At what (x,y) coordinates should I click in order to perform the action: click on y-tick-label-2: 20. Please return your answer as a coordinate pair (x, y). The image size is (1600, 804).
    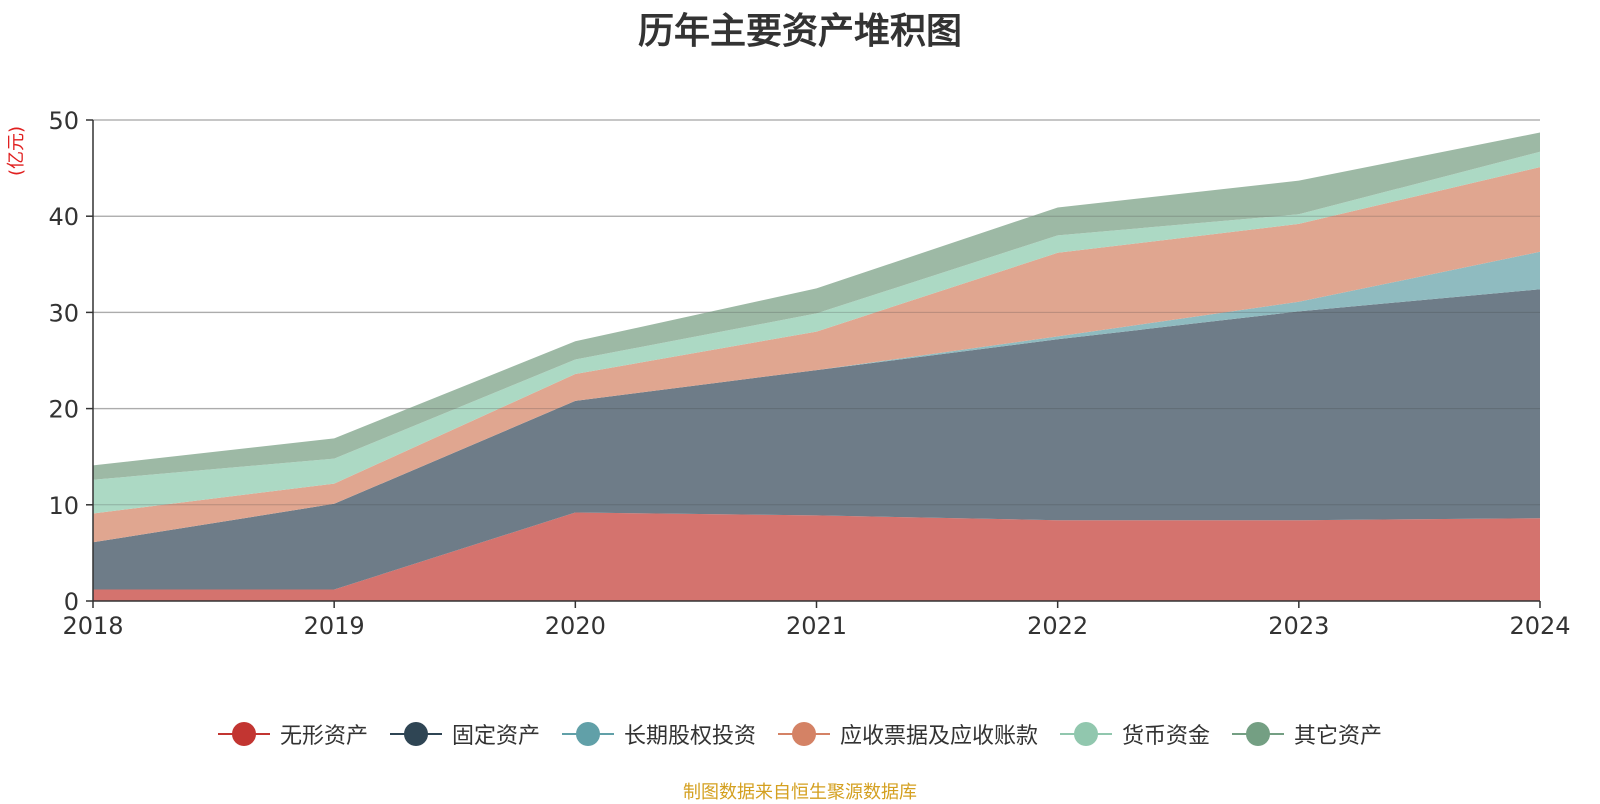
    Looking at the image, I should click on (63, 410).